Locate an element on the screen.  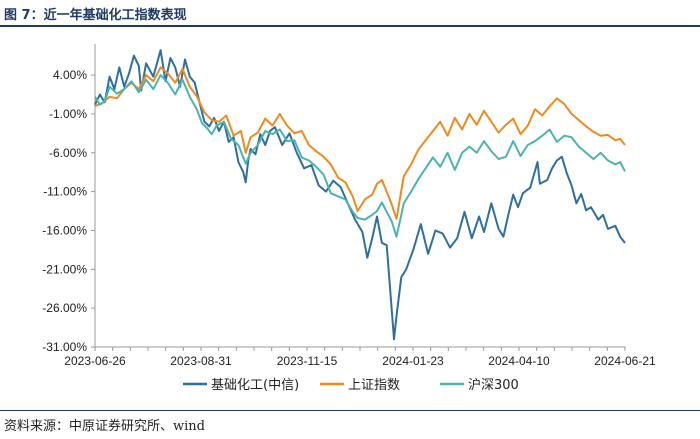
x-tick-label: 2023-11-15 is located at coordinates (307, 361).